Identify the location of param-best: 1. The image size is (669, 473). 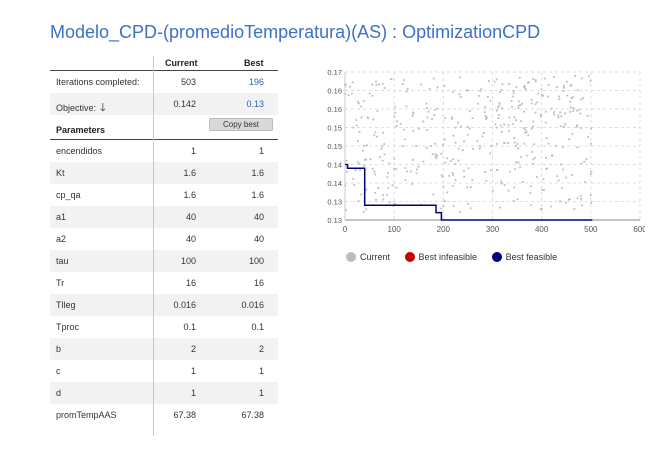
(261, 151).